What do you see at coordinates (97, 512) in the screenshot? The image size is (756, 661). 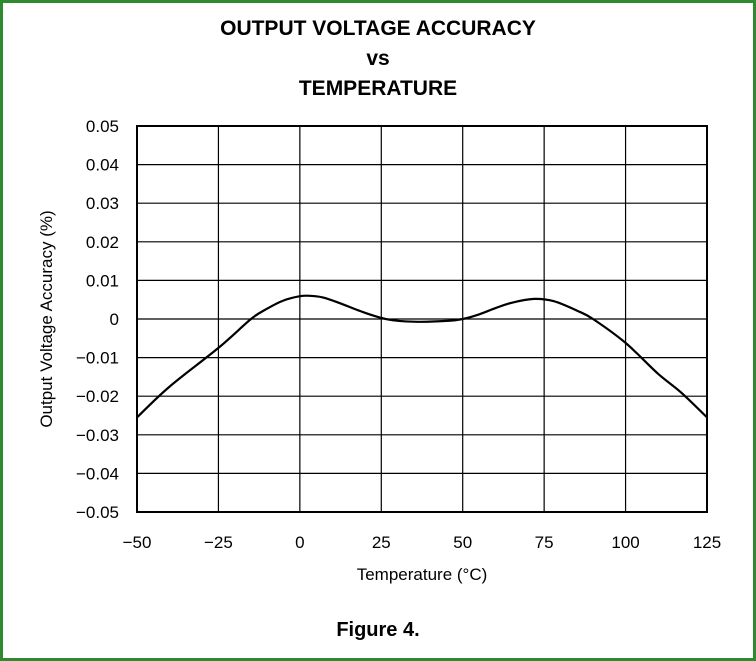 I see `y-tick-label: −0.05` at bounding box center [97, 512].